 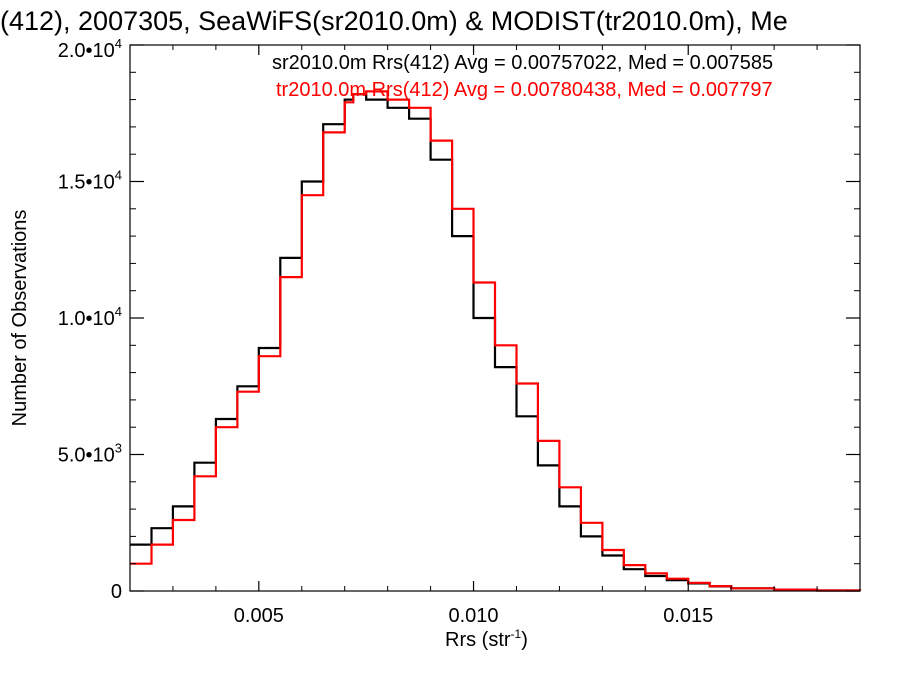 I want to click on x-axis-label-close: ), so click(x=524, y=640).